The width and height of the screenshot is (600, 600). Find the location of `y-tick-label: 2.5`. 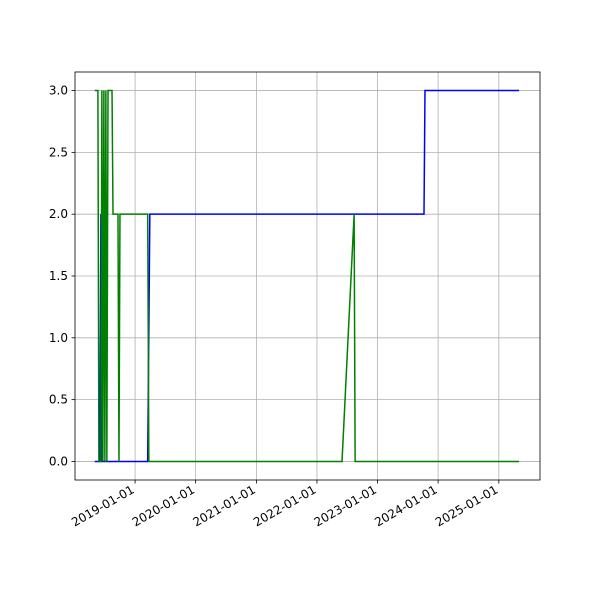

y-tick-label: 2.5 is located at coordinates (58, 152).